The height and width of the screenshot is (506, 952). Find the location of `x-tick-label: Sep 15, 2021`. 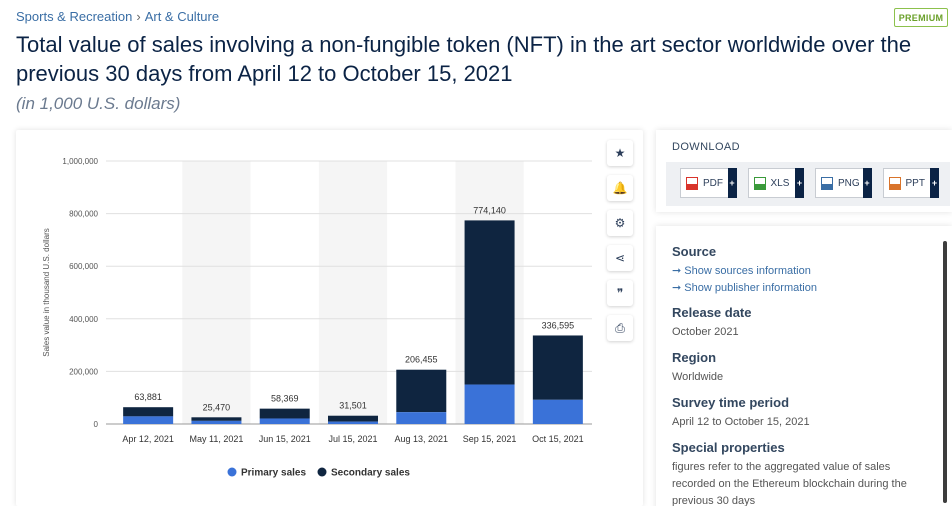

x-tick-label: Sep 15, 2021 is located at coordinates (490, 439).